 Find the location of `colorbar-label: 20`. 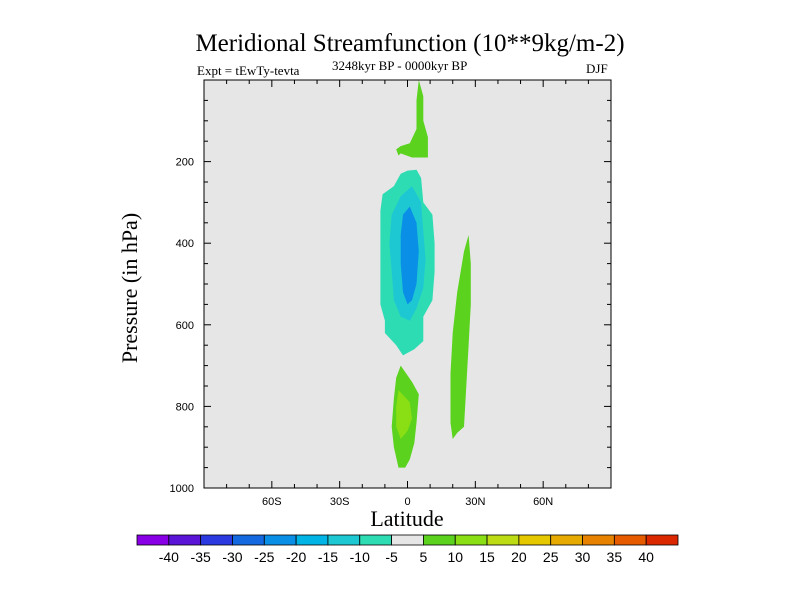

colorbar-label: 20 is located at coordinates (519, 557).